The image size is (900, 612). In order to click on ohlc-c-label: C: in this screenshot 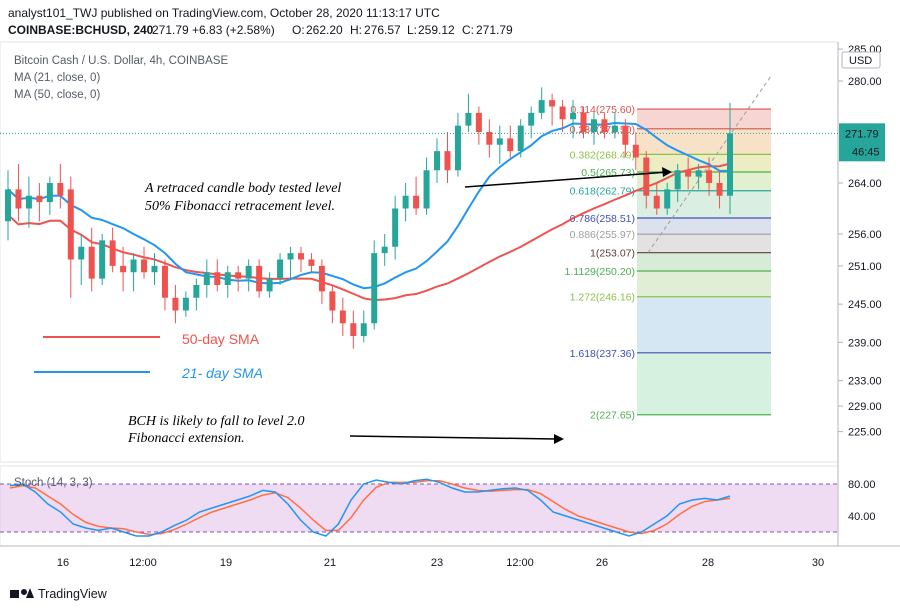, I will do `click(468, 30)`.